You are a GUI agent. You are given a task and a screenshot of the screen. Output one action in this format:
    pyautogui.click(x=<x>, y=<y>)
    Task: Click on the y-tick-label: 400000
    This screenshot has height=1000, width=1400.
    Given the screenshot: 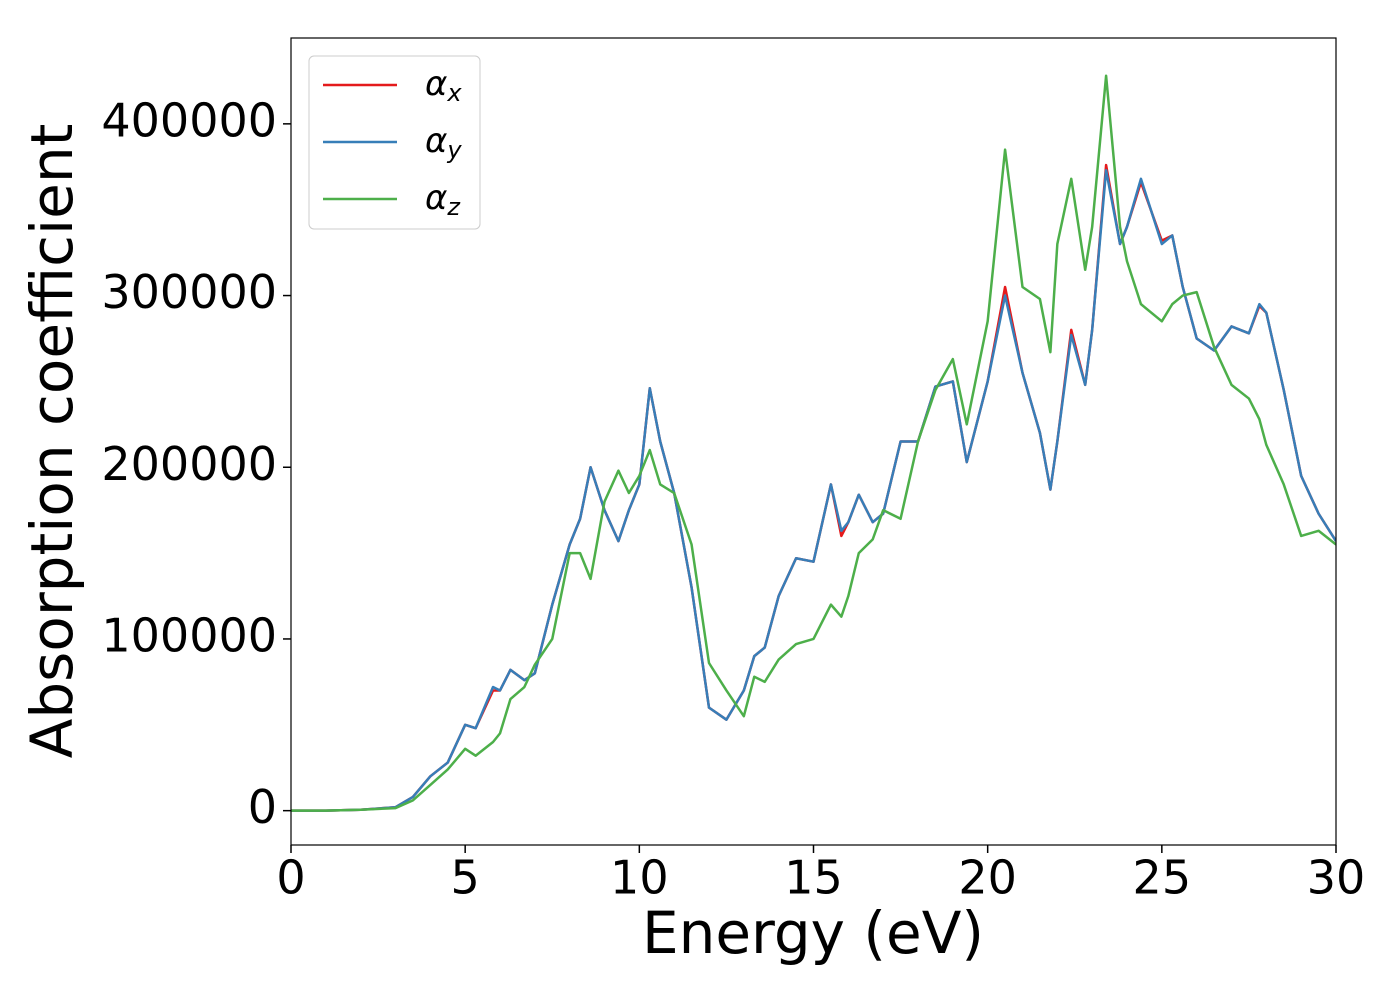 What is the action you would take?
    pyautogui.click(x=189, y=120)
    